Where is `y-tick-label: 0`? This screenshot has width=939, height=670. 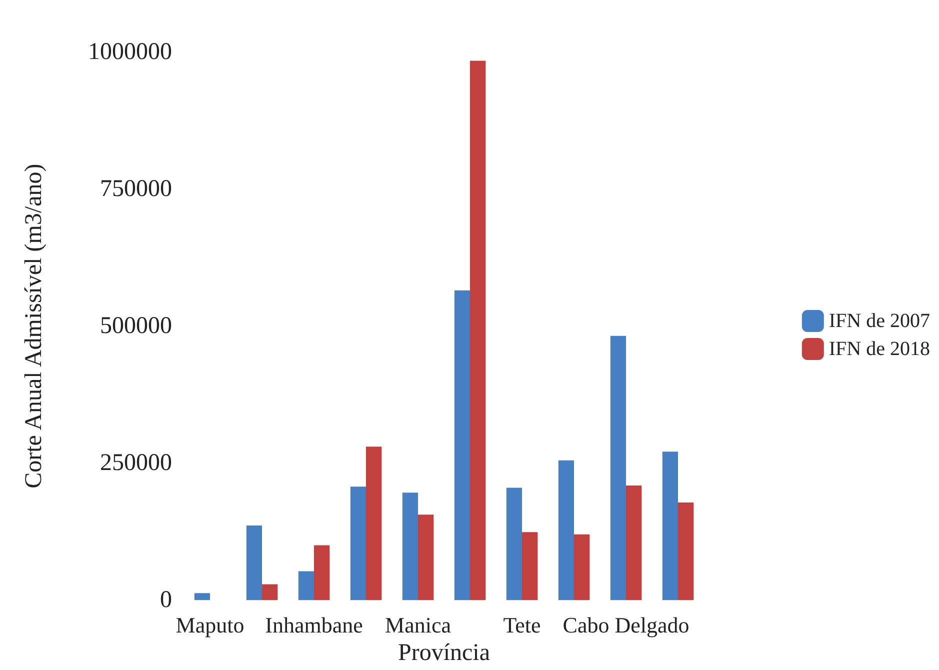
y-tick-label: 0 is located at coordinates (166, 600).